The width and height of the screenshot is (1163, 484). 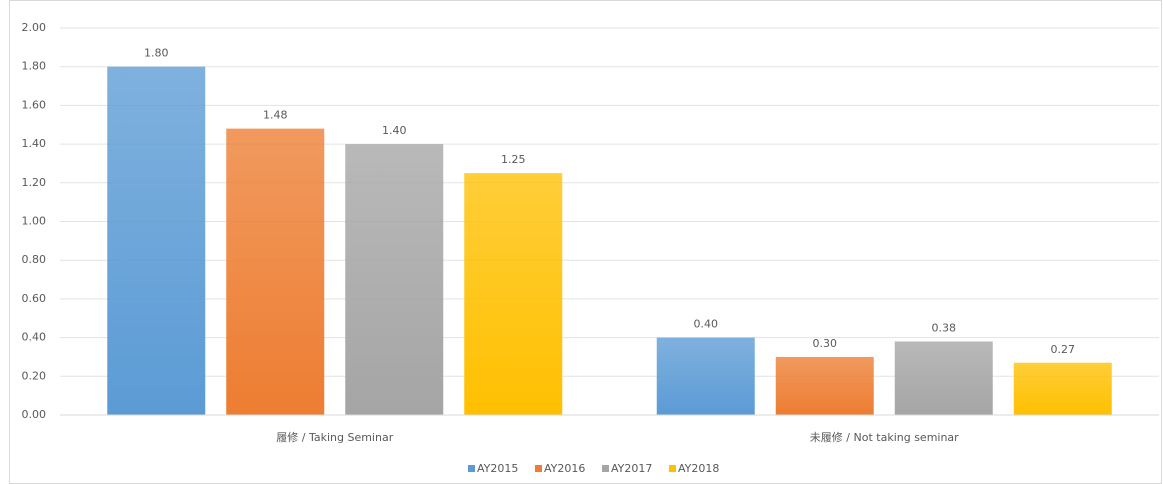 I want to click on legend-label: AY2018, so click(x=698, y=468).